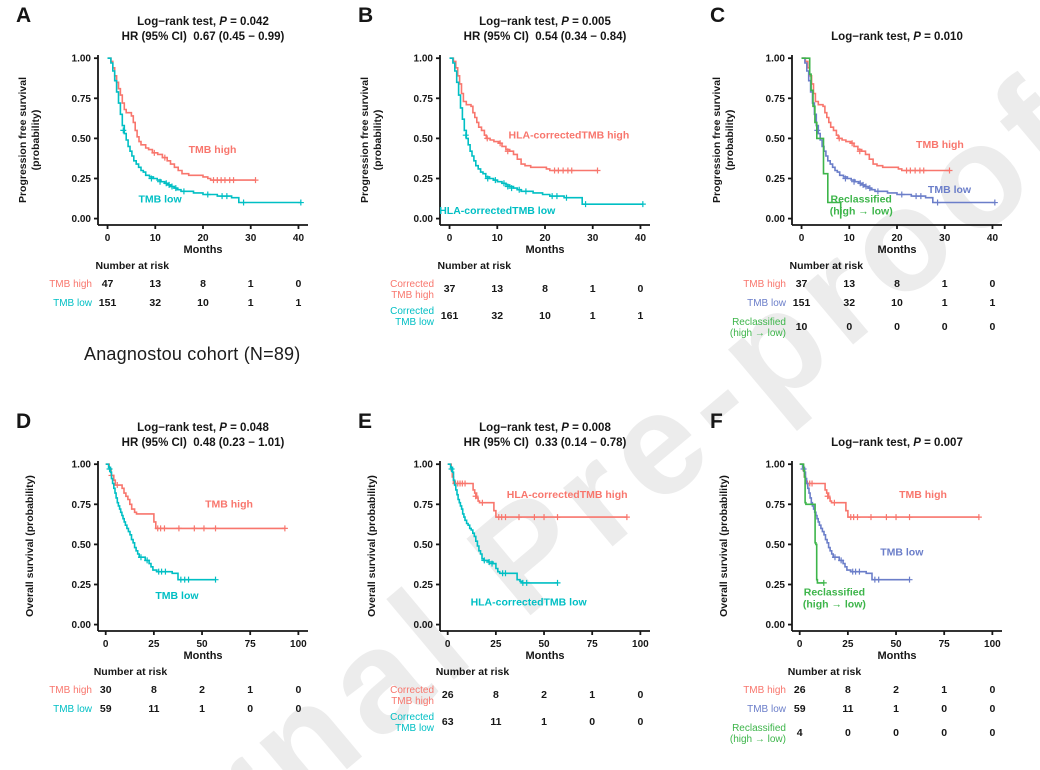 Image resolution: width=1040 pixels, height=770 pixels. Describe the element at coordinates (251, 644) in the screenshot. I see `x-tick-label: 75` at that location.